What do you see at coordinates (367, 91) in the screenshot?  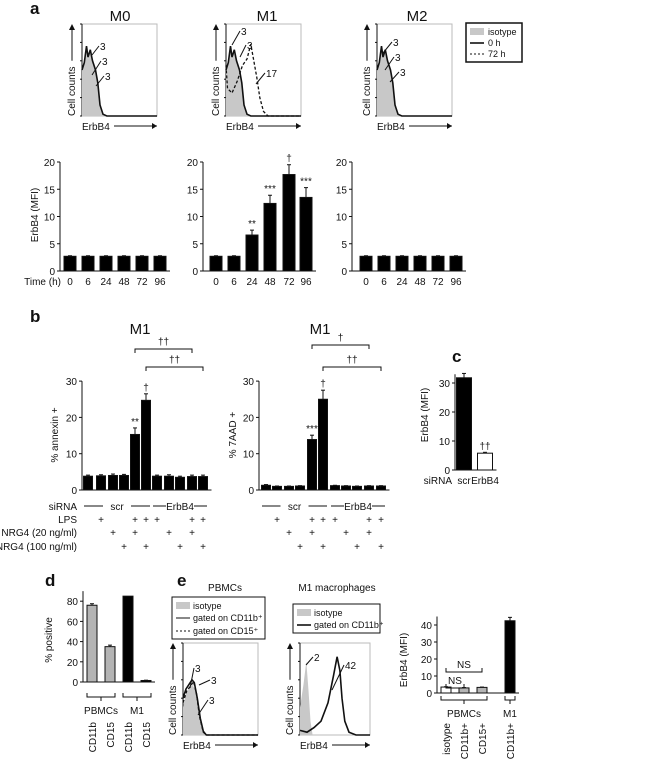 I see `y-axis-label: Cell counts` at bounding box center [367, 91].